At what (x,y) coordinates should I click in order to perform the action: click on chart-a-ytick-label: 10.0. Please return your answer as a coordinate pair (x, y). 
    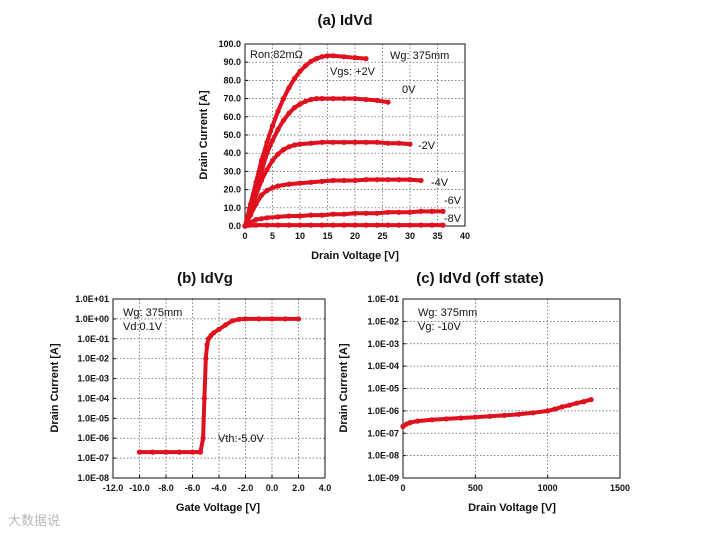
    Looking at the image, I should click on (232, 208).